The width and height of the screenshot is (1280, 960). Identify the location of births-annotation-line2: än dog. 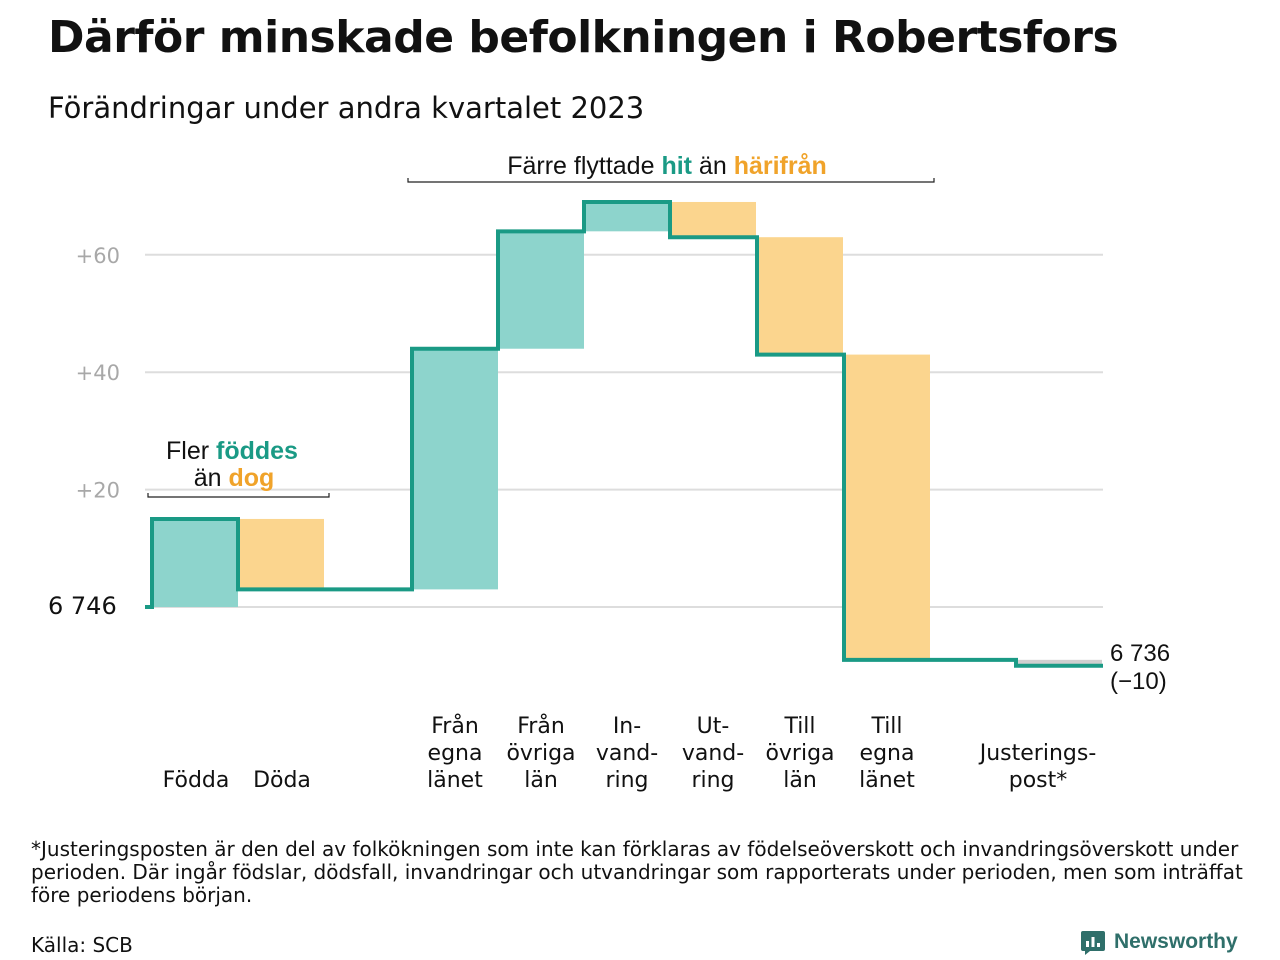
(234, 478).